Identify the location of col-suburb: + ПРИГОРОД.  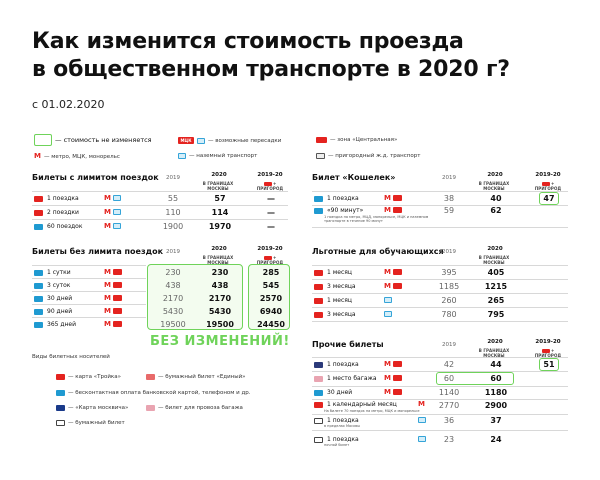
(270, 260).